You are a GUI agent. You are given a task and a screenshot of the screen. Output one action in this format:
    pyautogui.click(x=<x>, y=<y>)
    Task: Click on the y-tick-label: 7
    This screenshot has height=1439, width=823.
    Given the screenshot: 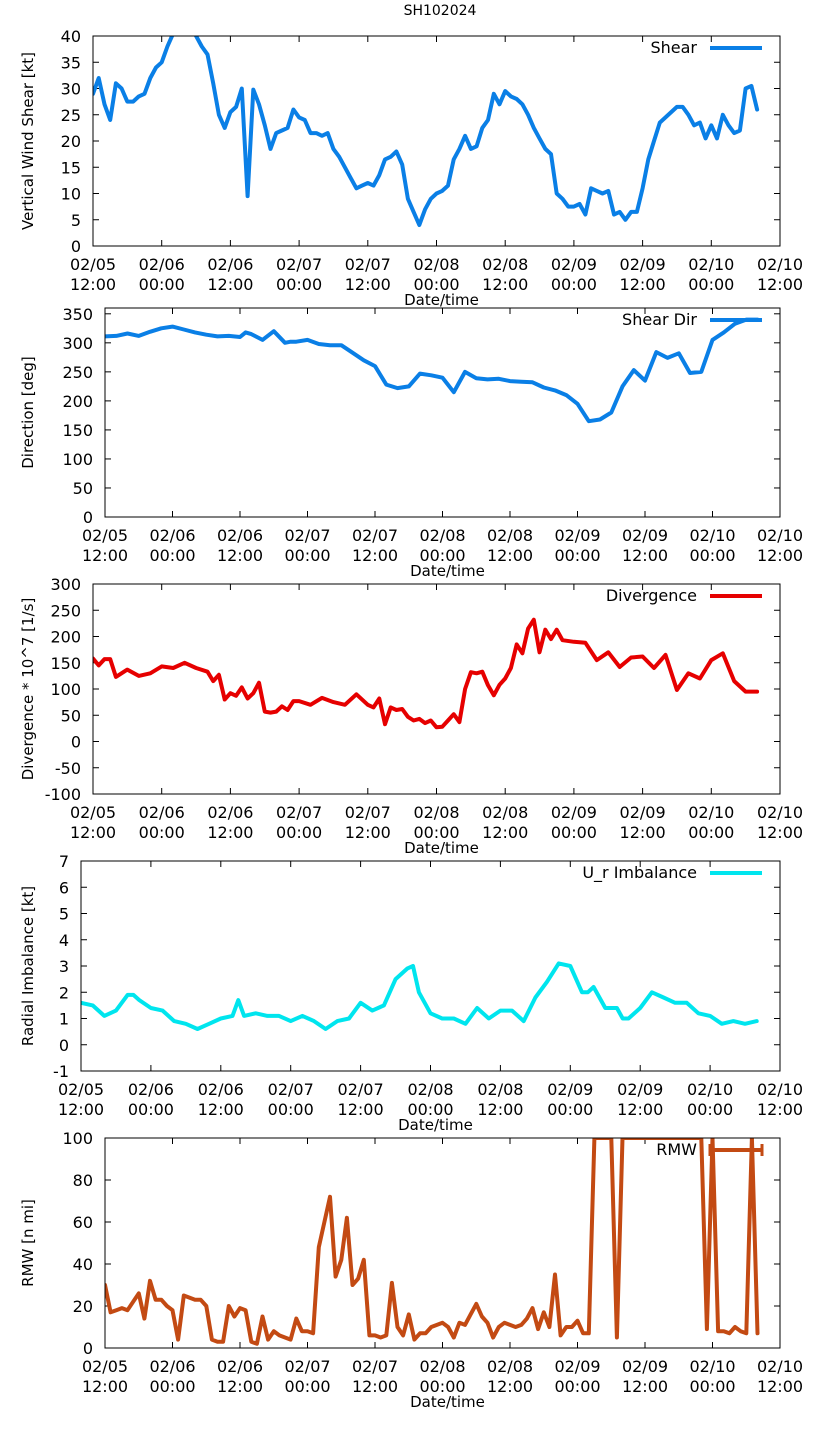 What is the action you would take?
    pyautogui.click(x=64, y=861)
    